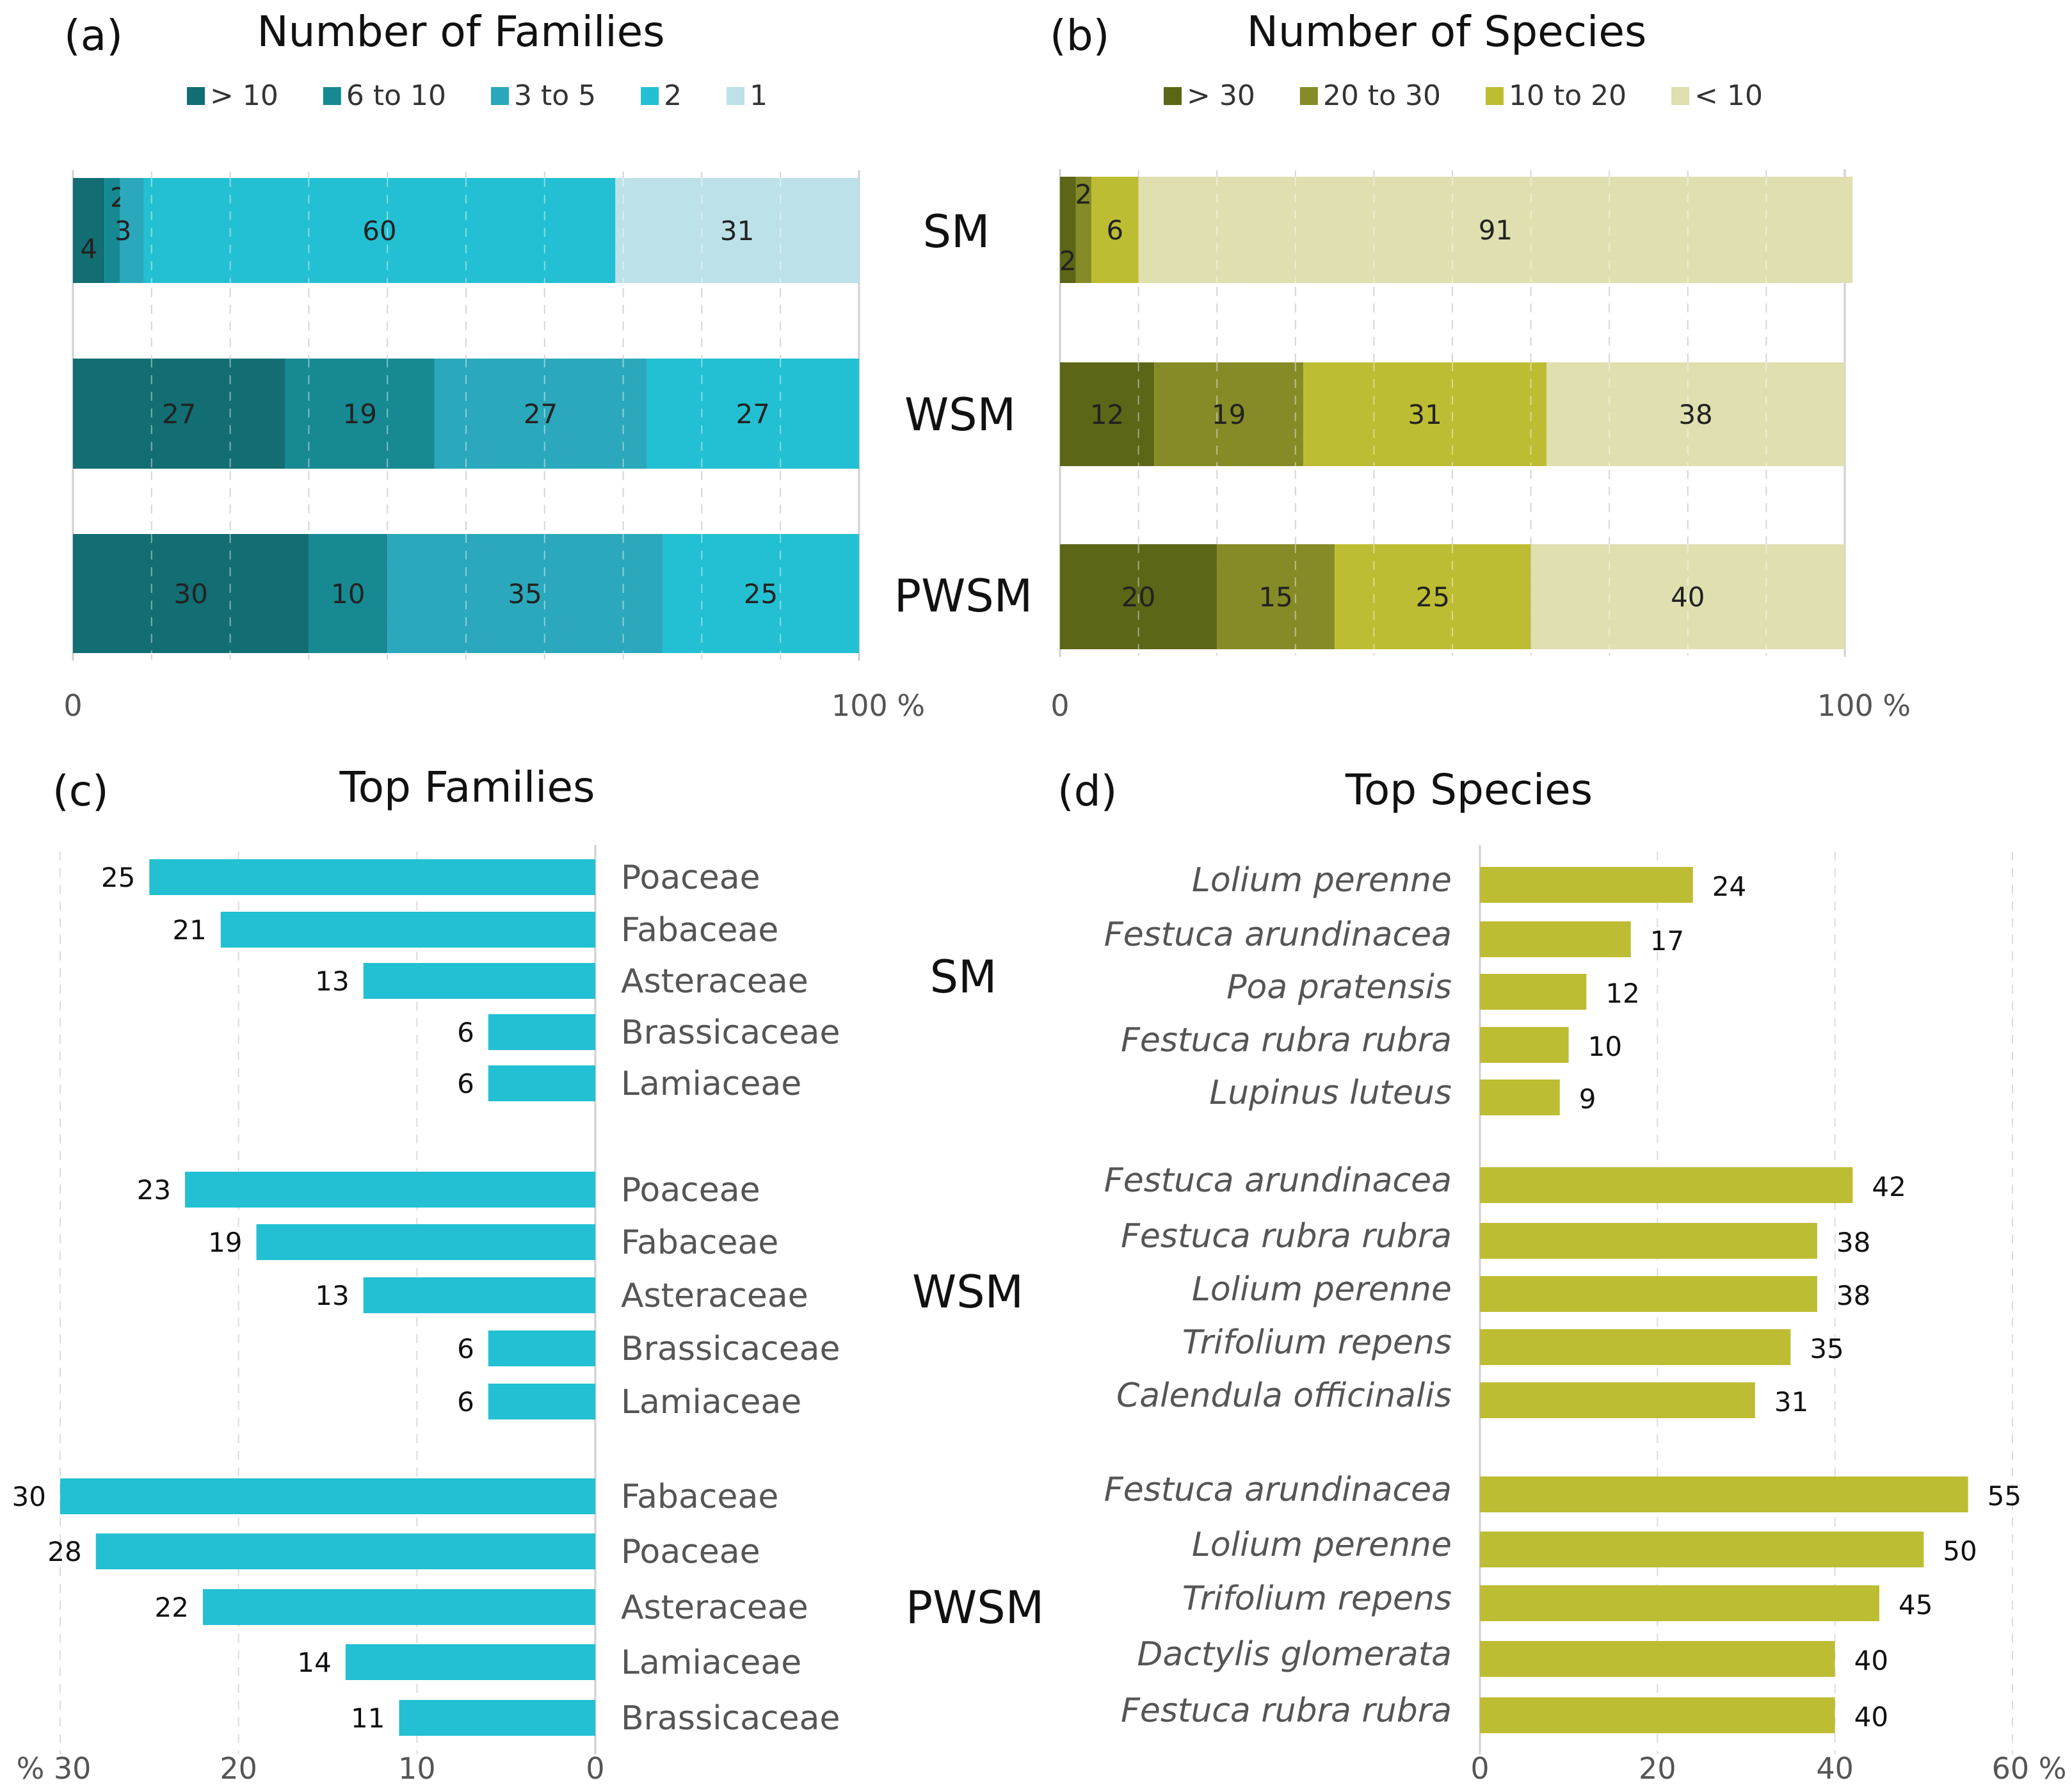 This screenshot has height=1787, width=2072. What do you see at coordinates (460, 31) in the screenshot?
I see `panel-a-title: Number of Families` at bounding box center [460, 31].